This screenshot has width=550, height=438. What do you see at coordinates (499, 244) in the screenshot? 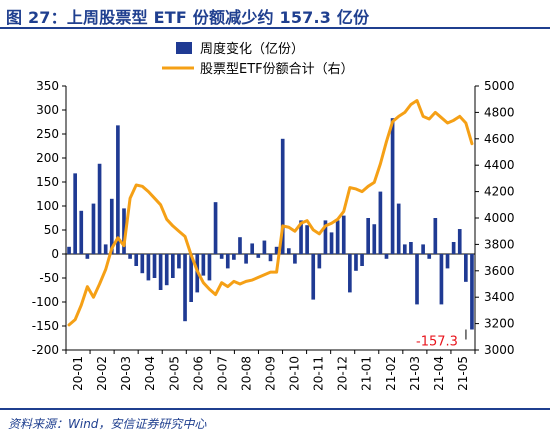
I see `right-axis-tick-label: 3800` at bounding box center [499, 244].